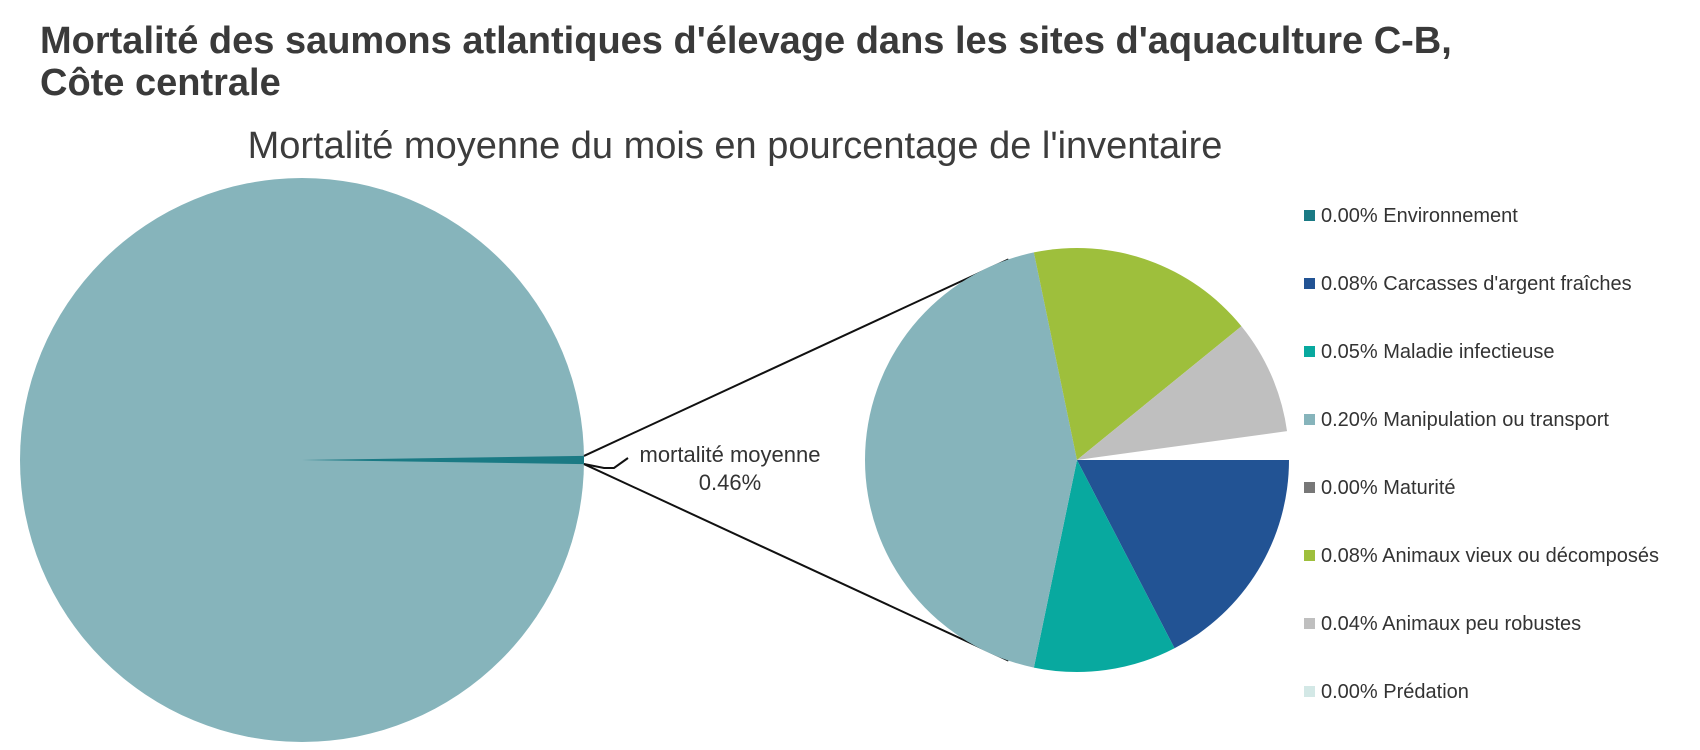 This screenshot has width=1700, height=750. I want to click on secondary-pie, so click(1076, 459).